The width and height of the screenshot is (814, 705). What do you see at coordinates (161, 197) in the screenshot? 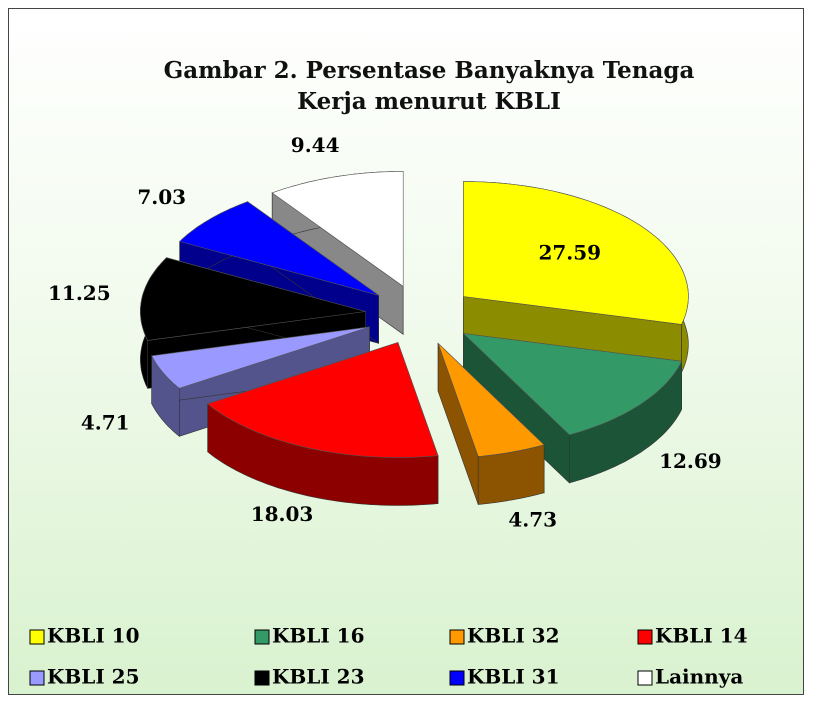
I see `data-label: 7.03` at bounding box center [161, 197].